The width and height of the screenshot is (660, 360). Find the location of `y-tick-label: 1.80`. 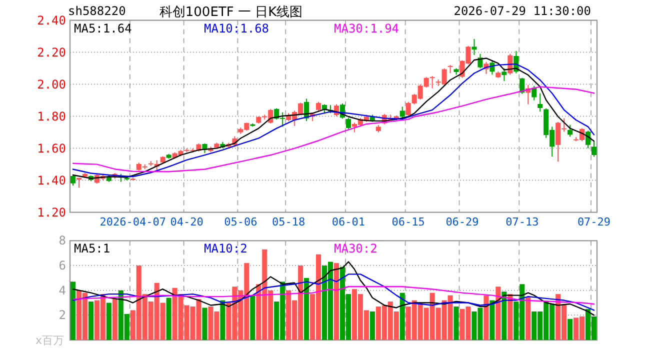

y-tick-label: 1.80 is located at coordinates (51, 116).